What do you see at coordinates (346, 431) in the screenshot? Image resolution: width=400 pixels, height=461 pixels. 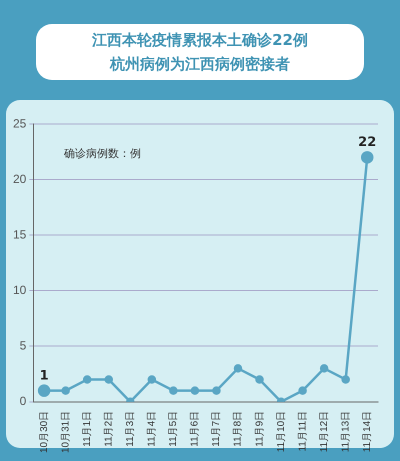 I see `x-tick-label: 11月13日` at bounding box center [346, 431].